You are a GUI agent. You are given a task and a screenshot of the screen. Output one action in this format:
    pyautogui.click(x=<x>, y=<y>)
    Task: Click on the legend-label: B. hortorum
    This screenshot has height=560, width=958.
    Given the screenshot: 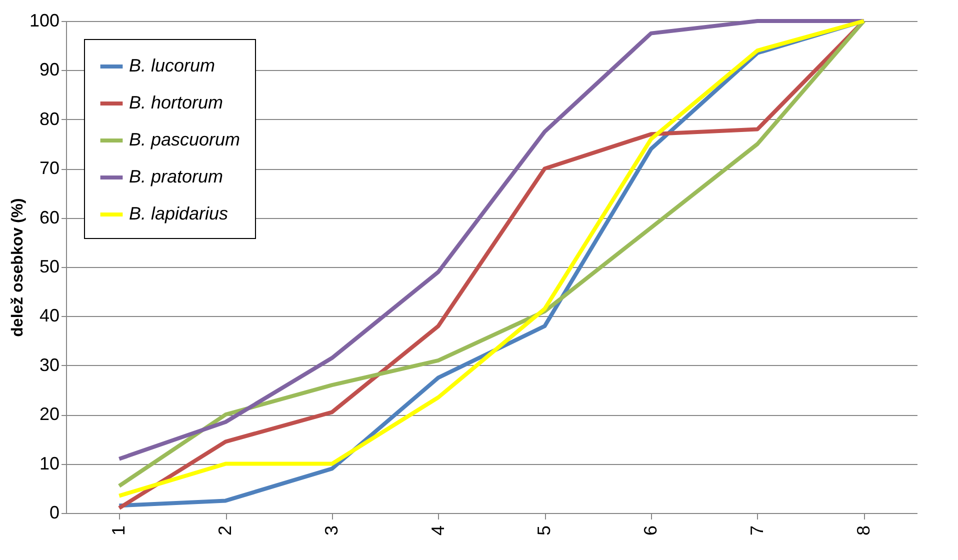 What is the action you would take?
    pyautogui.click(x=176, y=102)
    